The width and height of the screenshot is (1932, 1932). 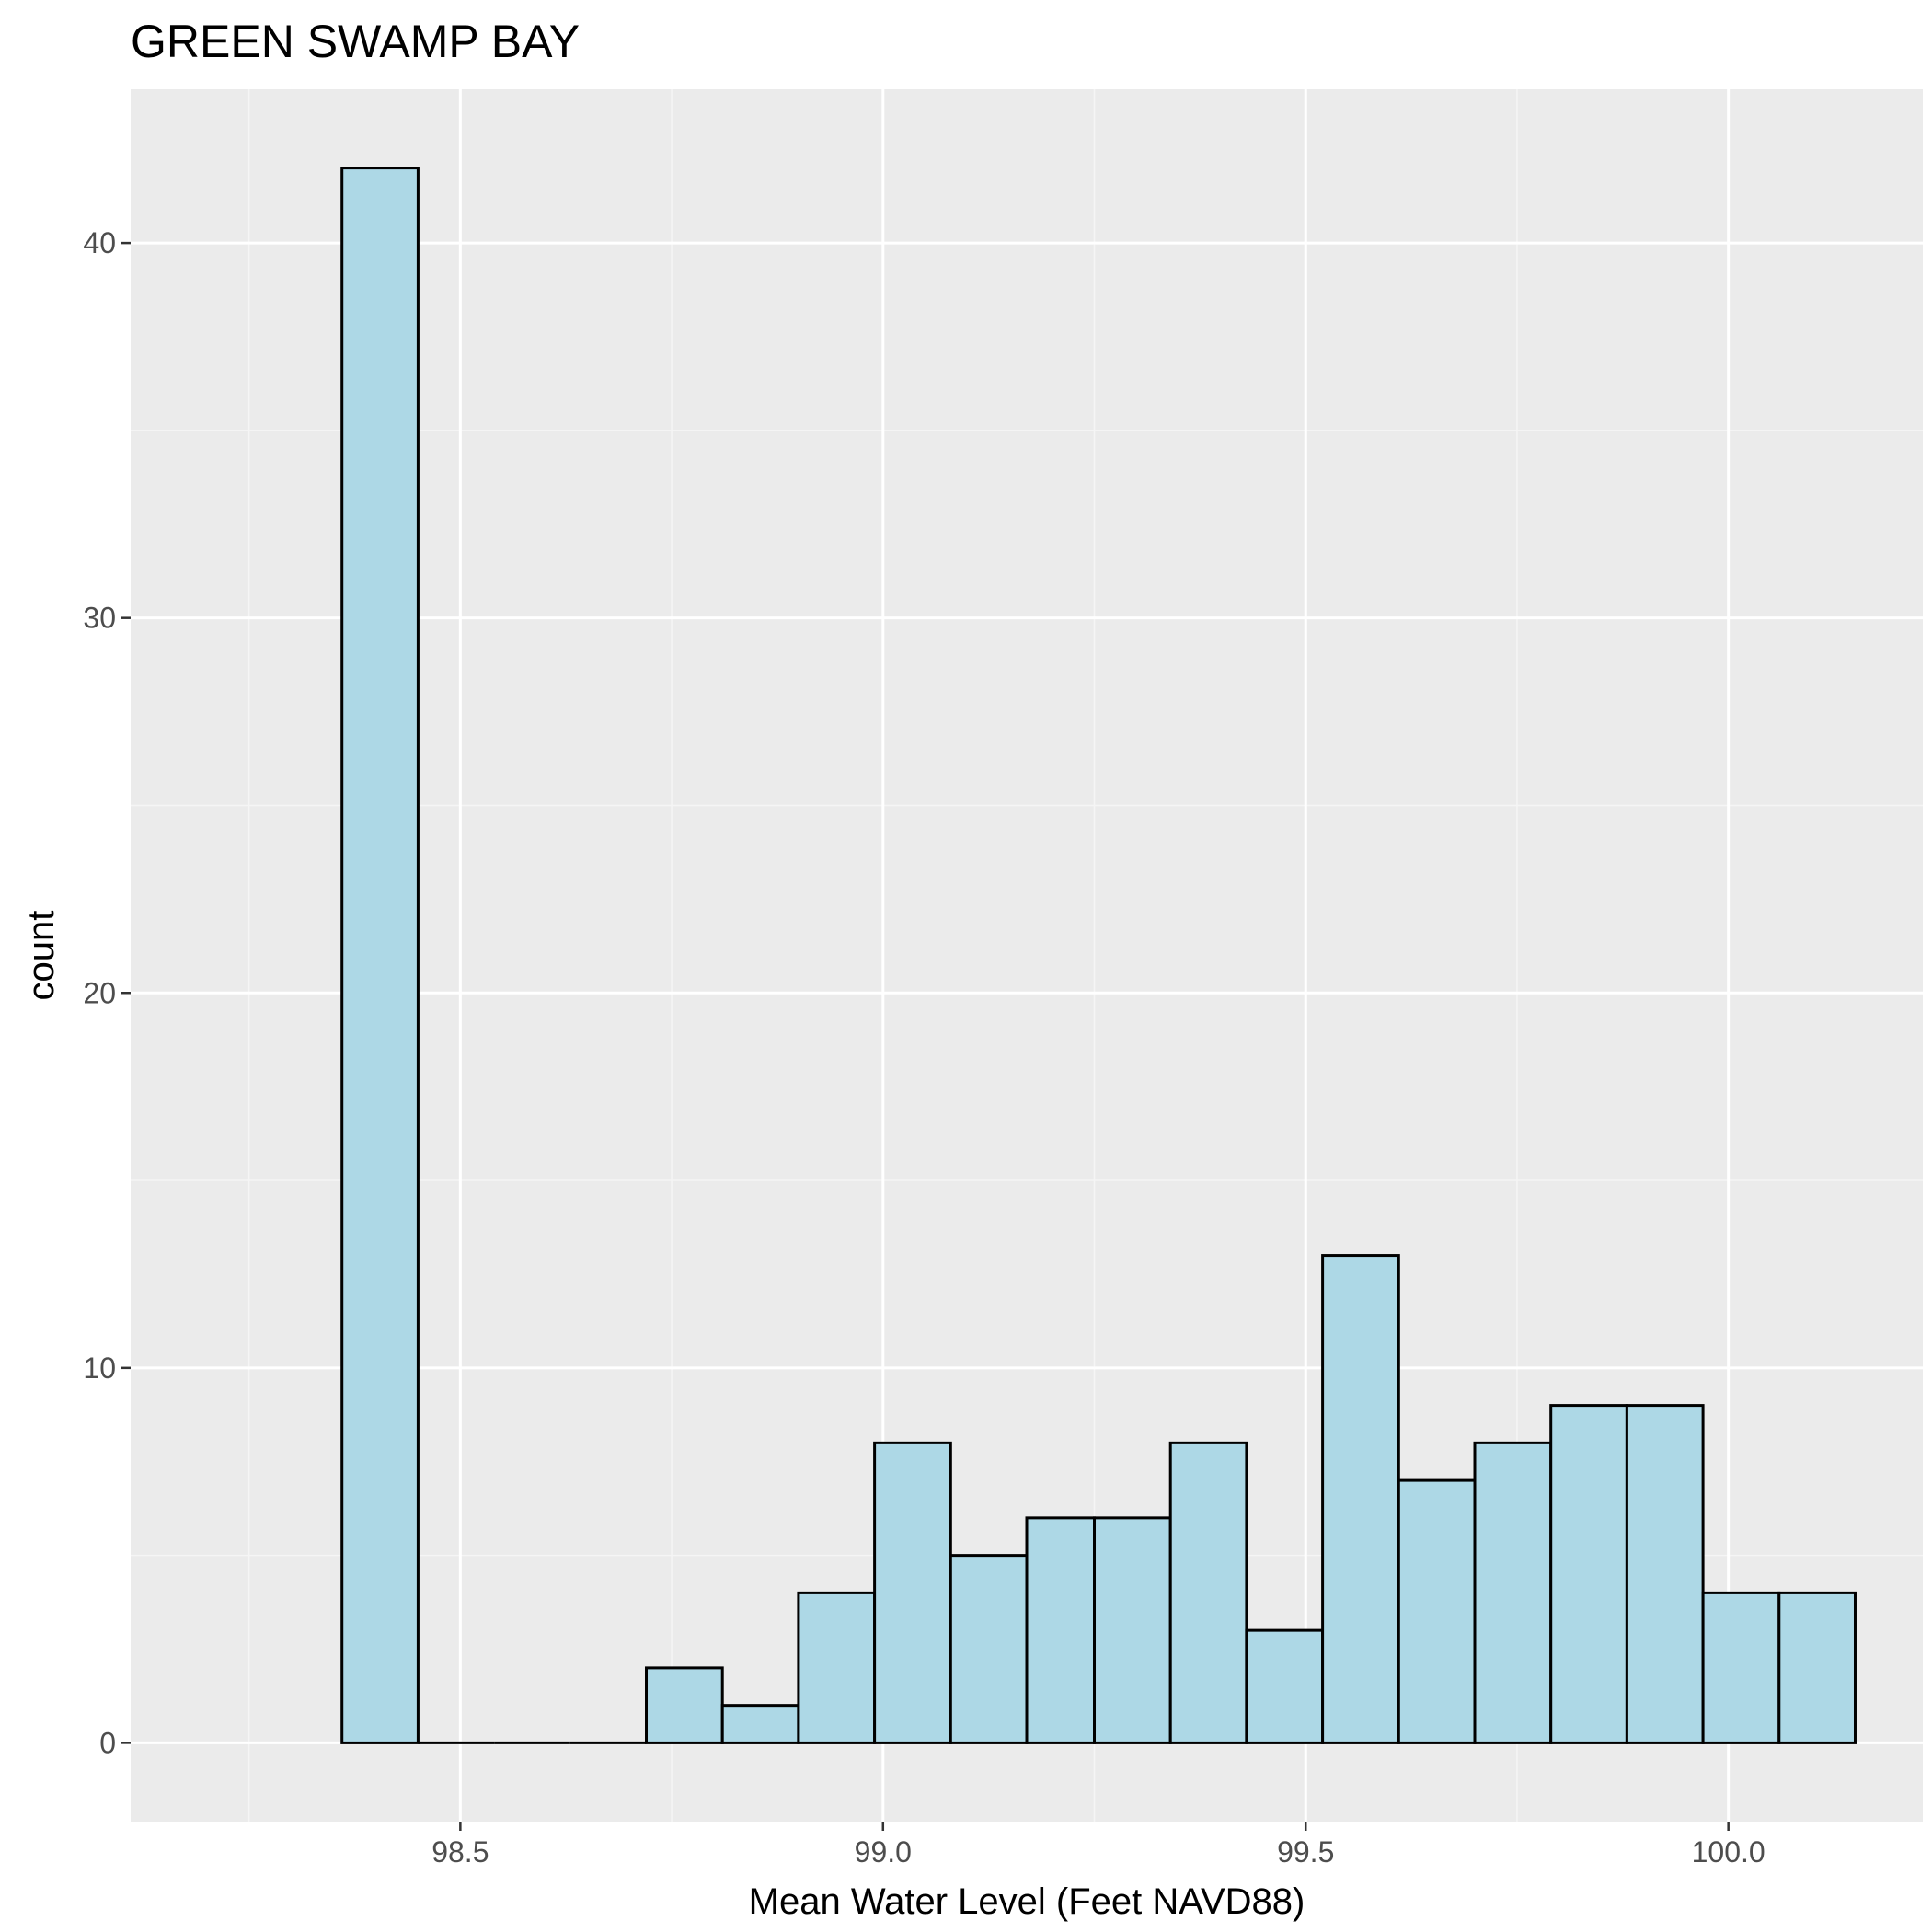 What do you see at coordinates (355, 41) in the screenshot?
I see `chart-title: GREEN SWAMP BAY` at bounding box center [355, 41].